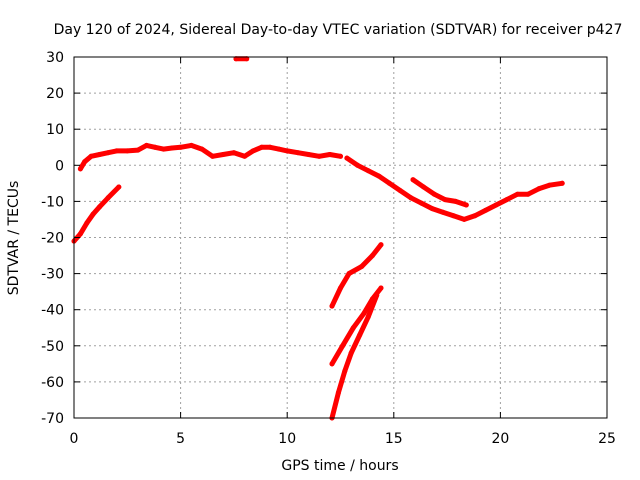 This screenshot has width=640, height=480. Describe the element at coordinates (52, 239) in the screenshot. I see `y-tick-label: -20` at that location.